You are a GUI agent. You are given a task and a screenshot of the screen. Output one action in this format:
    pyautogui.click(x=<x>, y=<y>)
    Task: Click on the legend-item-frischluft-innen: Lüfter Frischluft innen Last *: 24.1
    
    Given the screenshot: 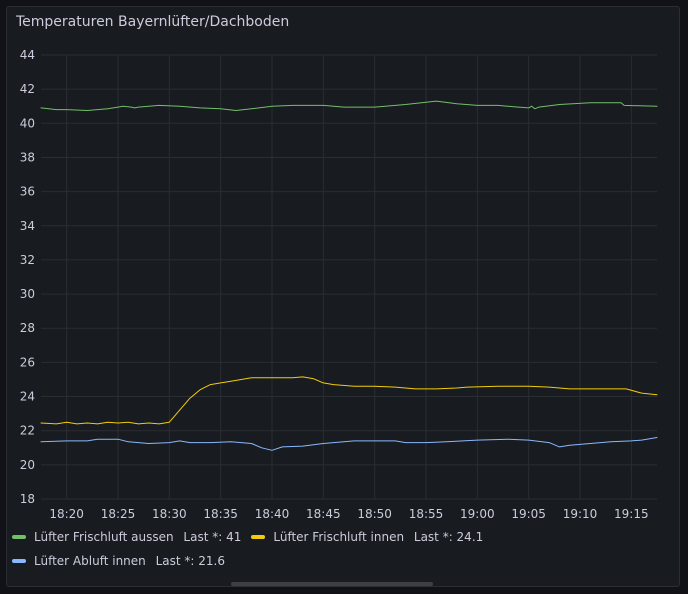 What is the action you would take?
    pyautogui.click(x=367, y=537)
    